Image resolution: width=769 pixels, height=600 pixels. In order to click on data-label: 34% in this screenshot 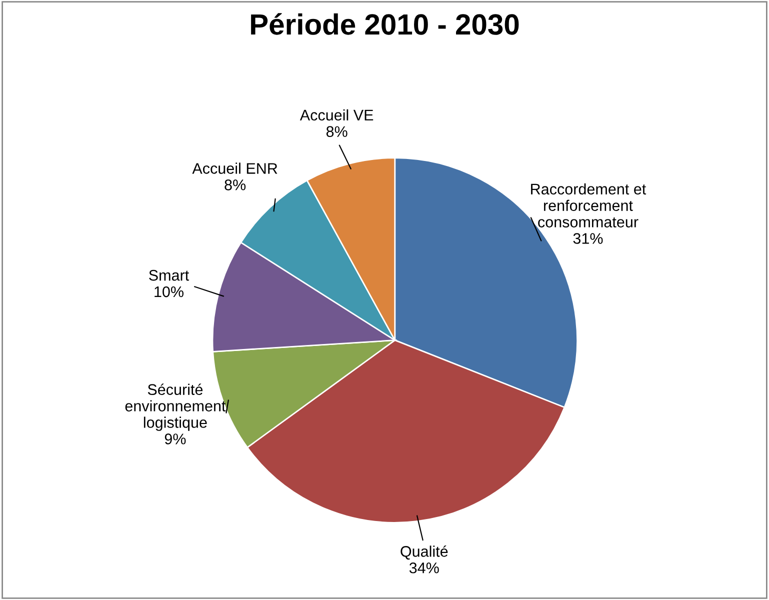, I will do `click(424, 568)`.